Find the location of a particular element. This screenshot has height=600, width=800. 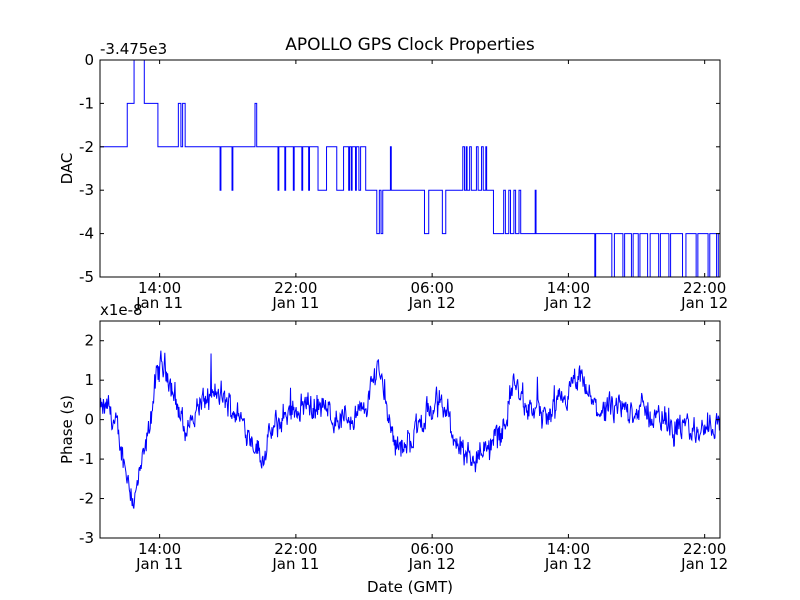

axis-offset-text: -3.475e3 is located at coordinates (133, 49).